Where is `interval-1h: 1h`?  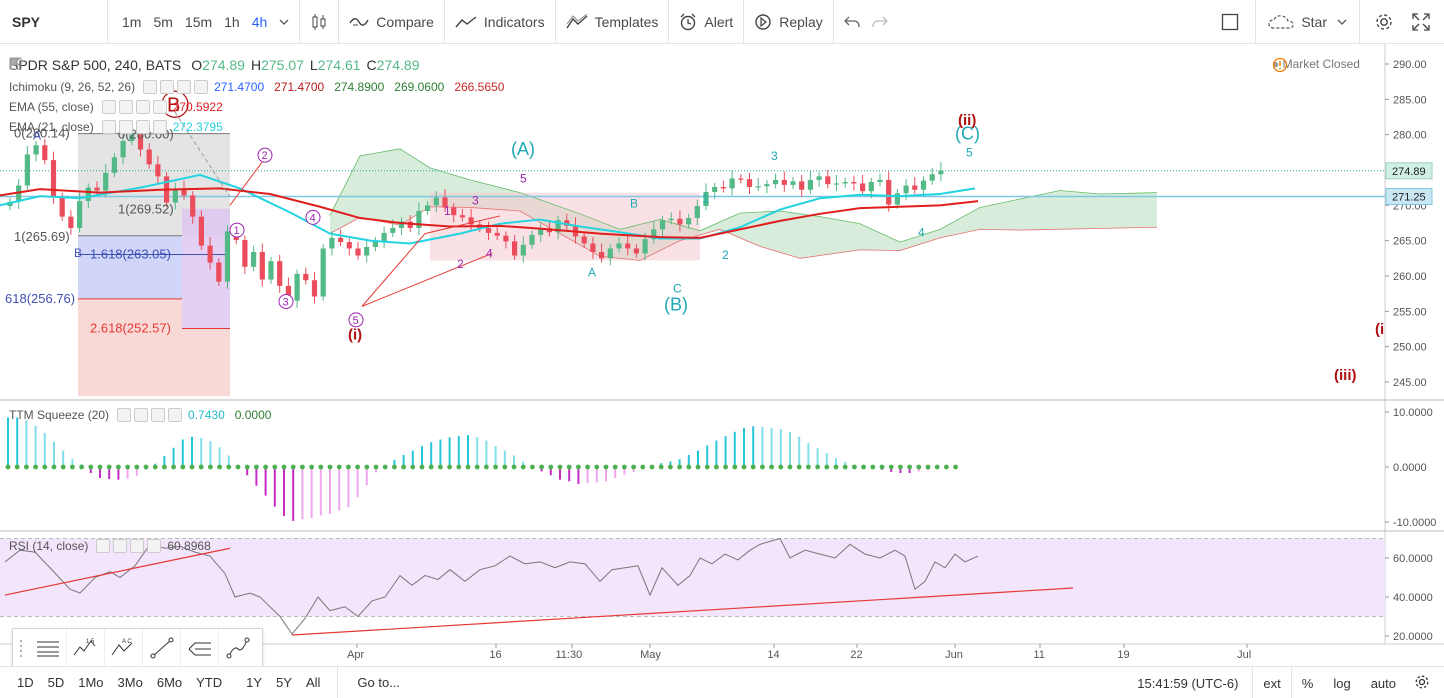
interval-1h: 1h is located at coordinates (232, 21).